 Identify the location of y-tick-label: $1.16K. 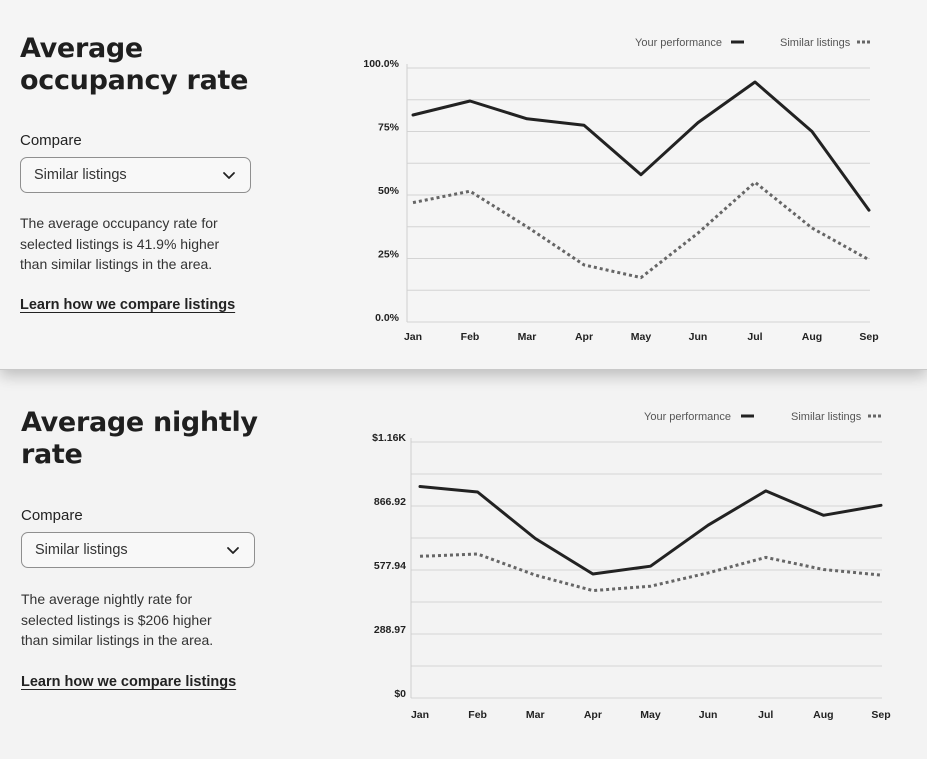
(389, 438).